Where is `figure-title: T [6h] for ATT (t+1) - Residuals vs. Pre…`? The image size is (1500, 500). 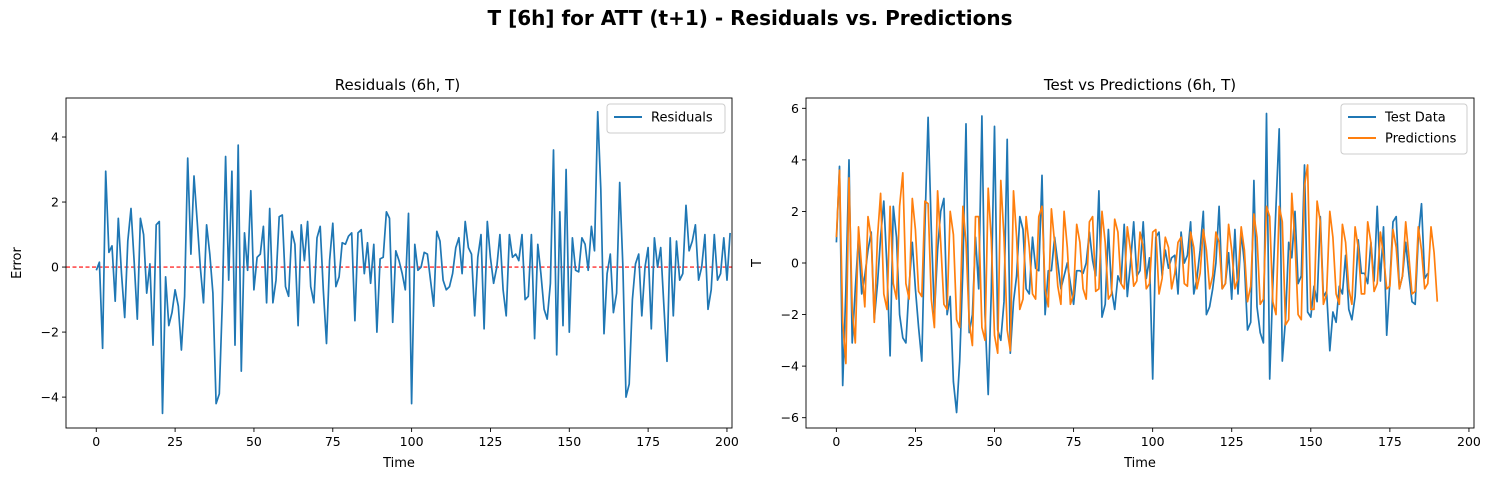
figure-title: T [6h] for ATT (t+1) - Residuals vs. Pre… is located at coordinates (750, 18).